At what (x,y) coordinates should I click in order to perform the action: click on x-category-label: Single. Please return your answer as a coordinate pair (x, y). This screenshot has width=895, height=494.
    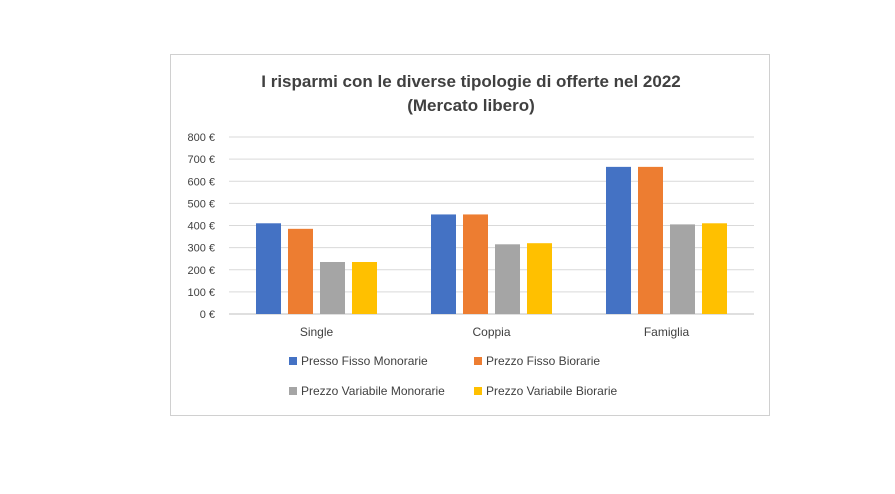
    Looking at the image, I should click on (317, 332).